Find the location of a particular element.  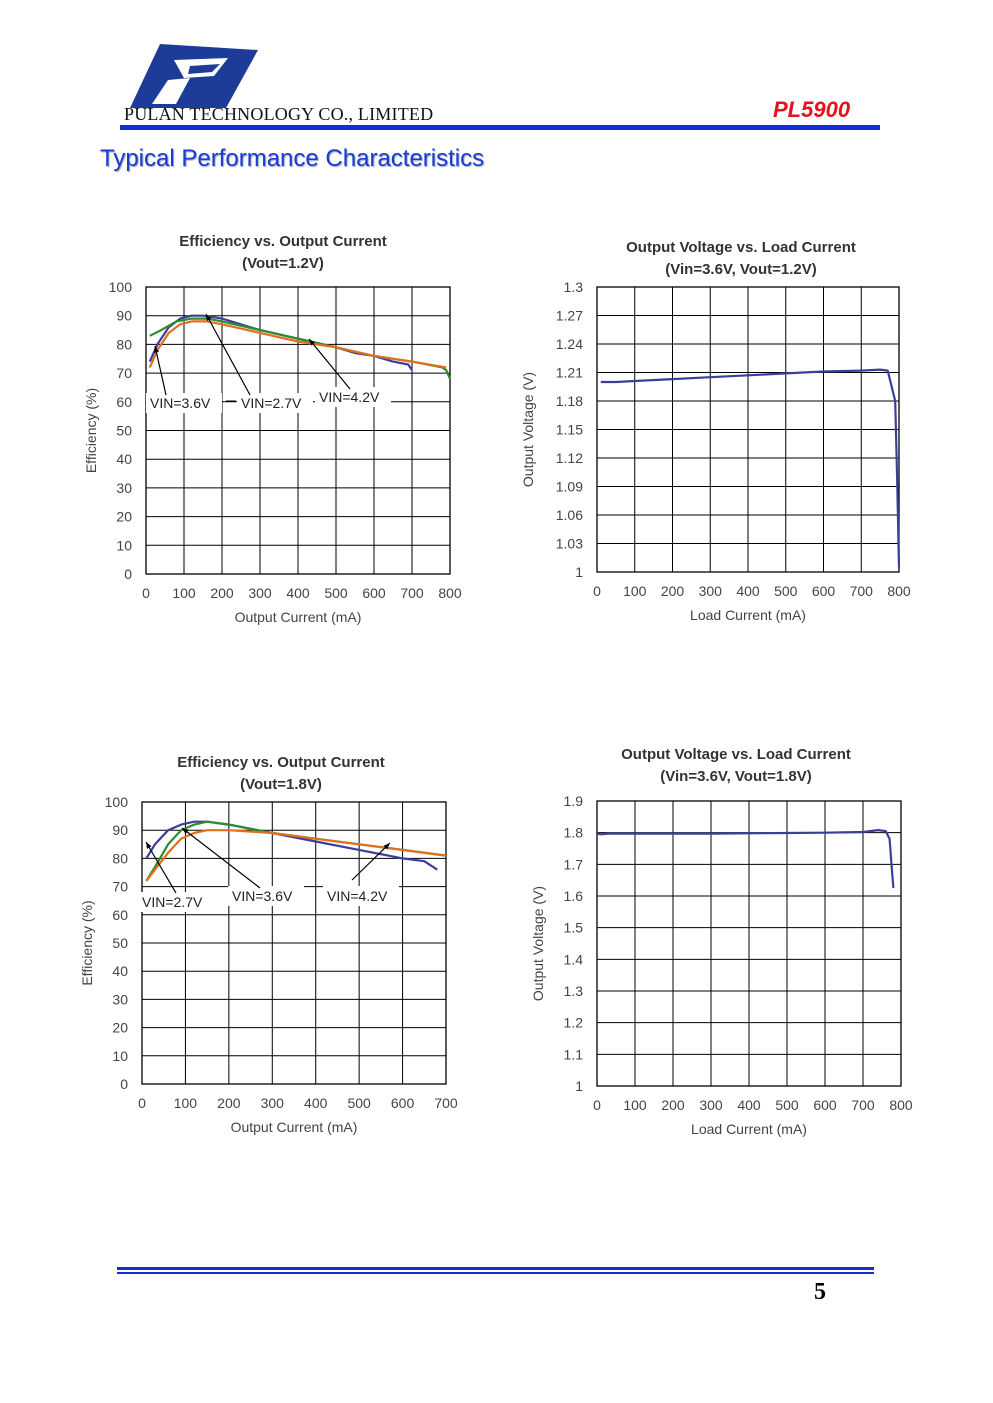

pulan-logo-icon is located at coordinates (194, 76).